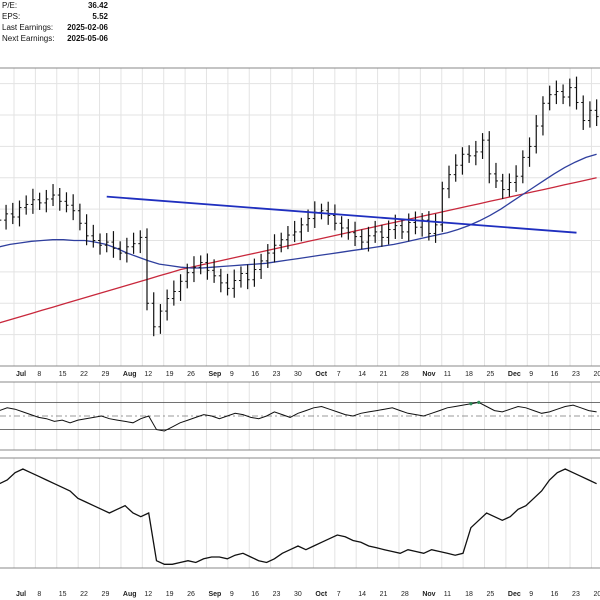 This screenshot has height=600, width=600. Describe the element at coordinates (469, 374) in the screenshot. I see `x-tick-label: 18` at that location.